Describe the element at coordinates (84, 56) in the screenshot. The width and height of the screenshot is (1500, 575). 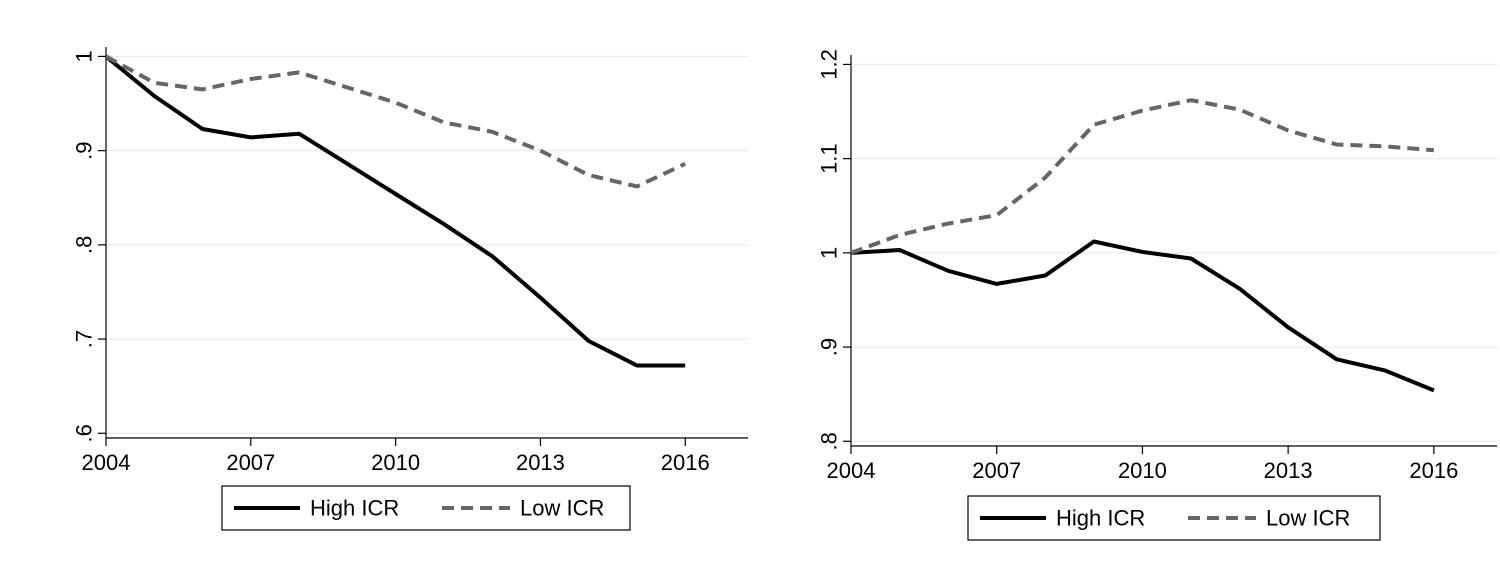
I see `y-tick-label-4: 1` at that location.